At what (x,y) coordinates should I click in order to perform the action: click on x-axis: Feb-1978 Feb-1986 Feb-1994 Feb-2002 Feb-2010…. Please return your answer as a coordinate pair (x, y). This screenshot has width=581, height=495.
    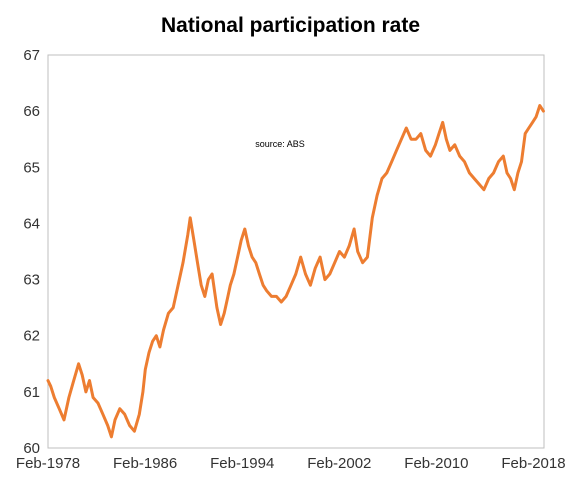
    Looking at the image, I should click on (291, 463).